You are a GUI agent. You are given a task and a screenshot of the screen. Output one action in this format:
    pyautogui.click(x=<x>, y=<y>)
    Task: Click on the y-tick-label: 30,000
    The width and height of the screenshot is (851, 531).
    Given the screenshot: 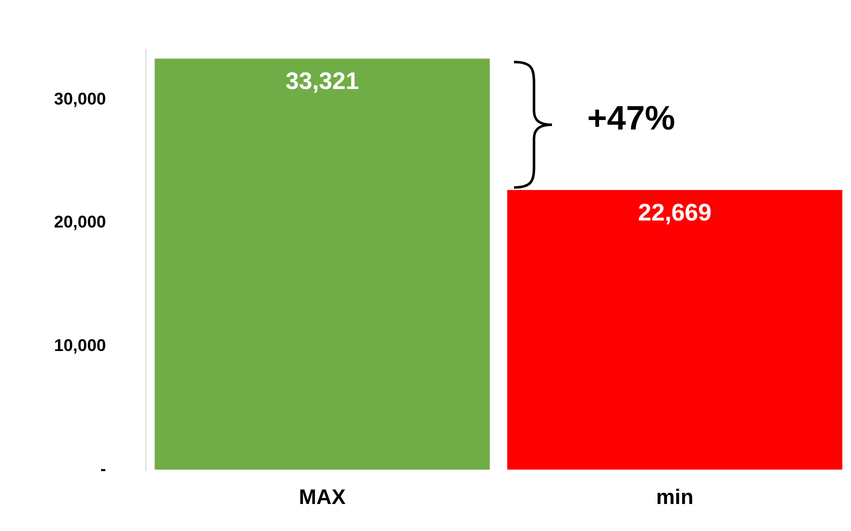 What is the action you would take?
    pyautogui.click(x=80, y=98)
    